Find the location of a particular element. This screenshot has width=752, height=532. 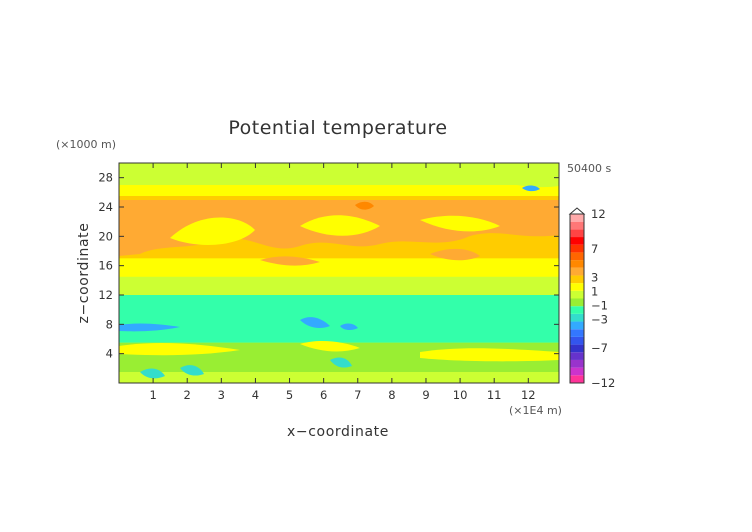

time-label: 50400 s is located at coordinates (589, 168).